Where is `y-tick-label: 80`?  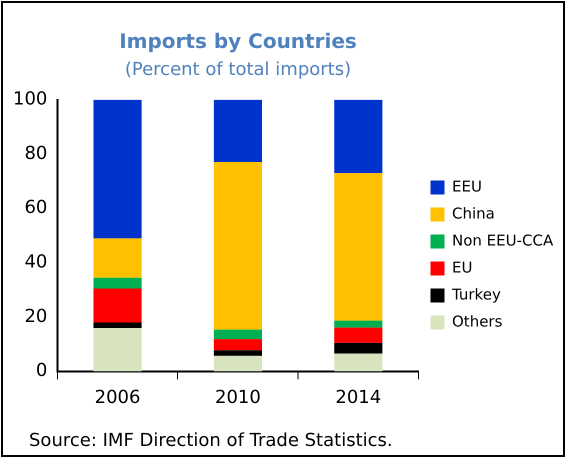
y-tick-label: 80 is located at coordinates (36, 153).